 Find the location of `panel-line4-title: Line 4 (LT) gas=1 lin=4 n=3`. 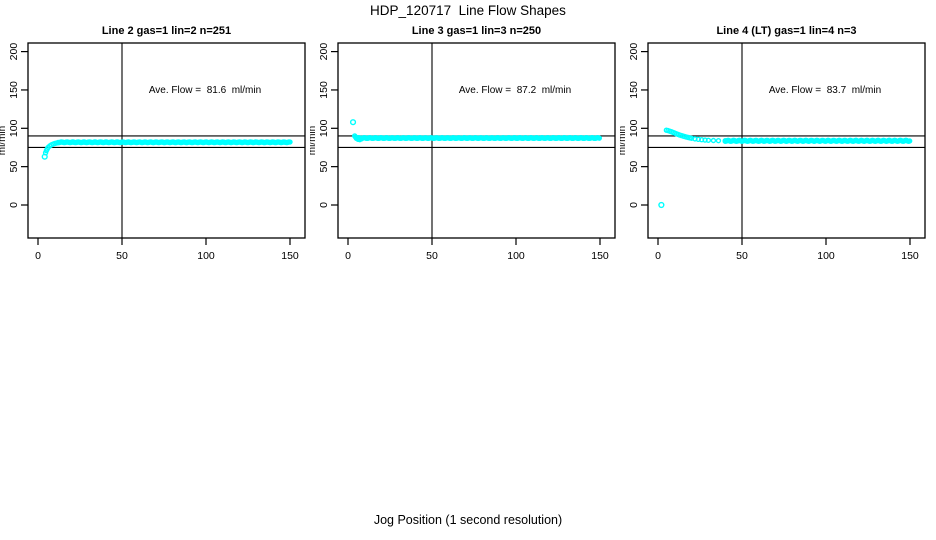

panel-line4-title: Line 4 (LT) gas=1 lin=4 n=3 is located at coordinates (786, 31).